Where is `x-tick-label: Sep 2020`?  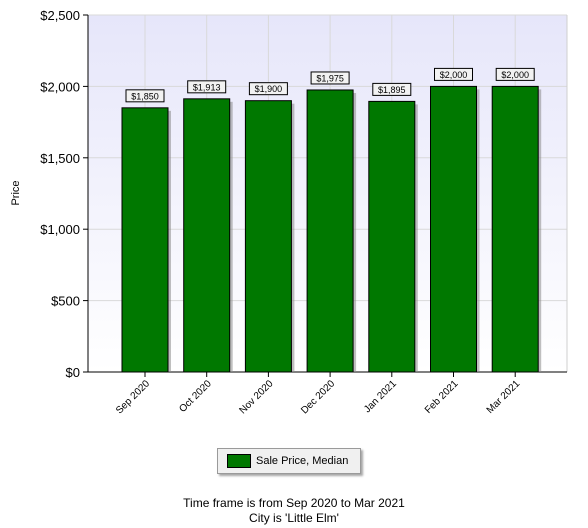 x-tick-label: Sep 2020 is located at coordinates (133, 397).